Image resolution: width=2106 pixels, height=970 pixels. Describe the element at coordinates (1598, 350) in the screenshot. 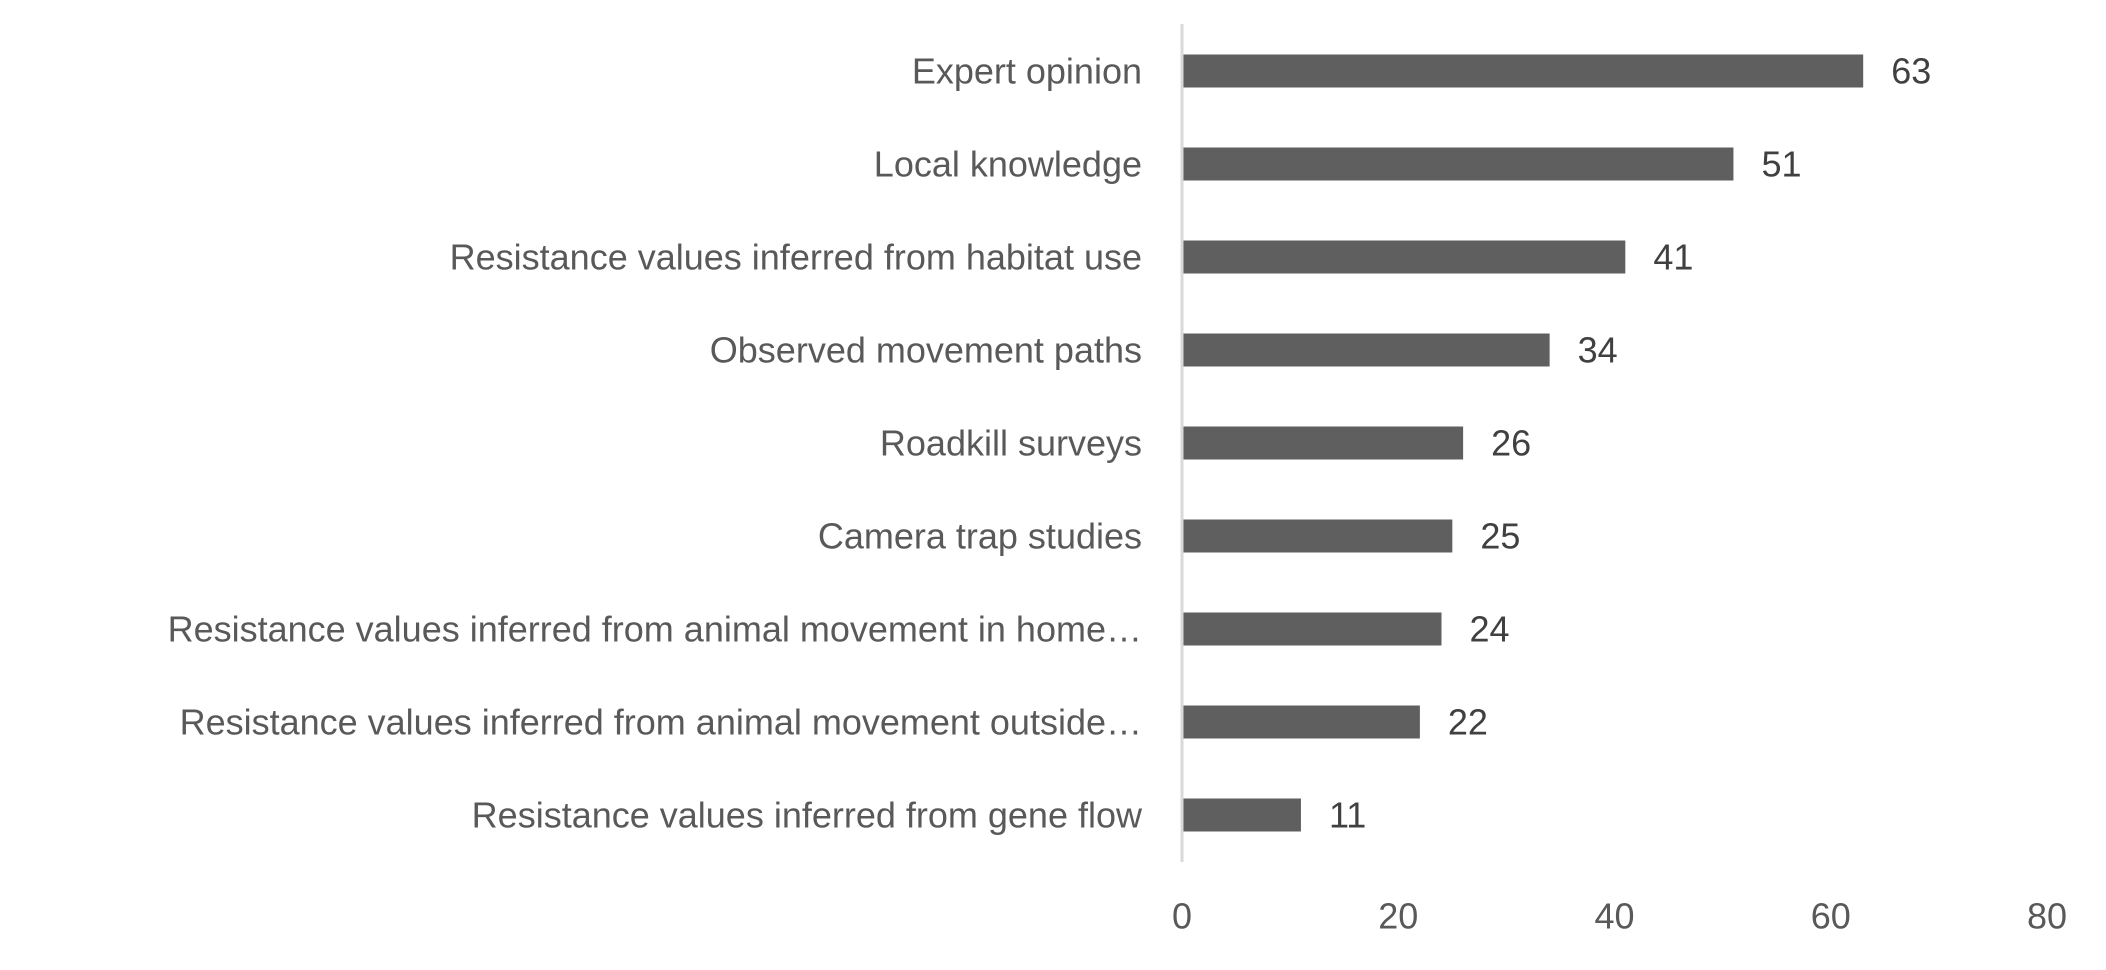

I see `data-label-3: 34` at that location.